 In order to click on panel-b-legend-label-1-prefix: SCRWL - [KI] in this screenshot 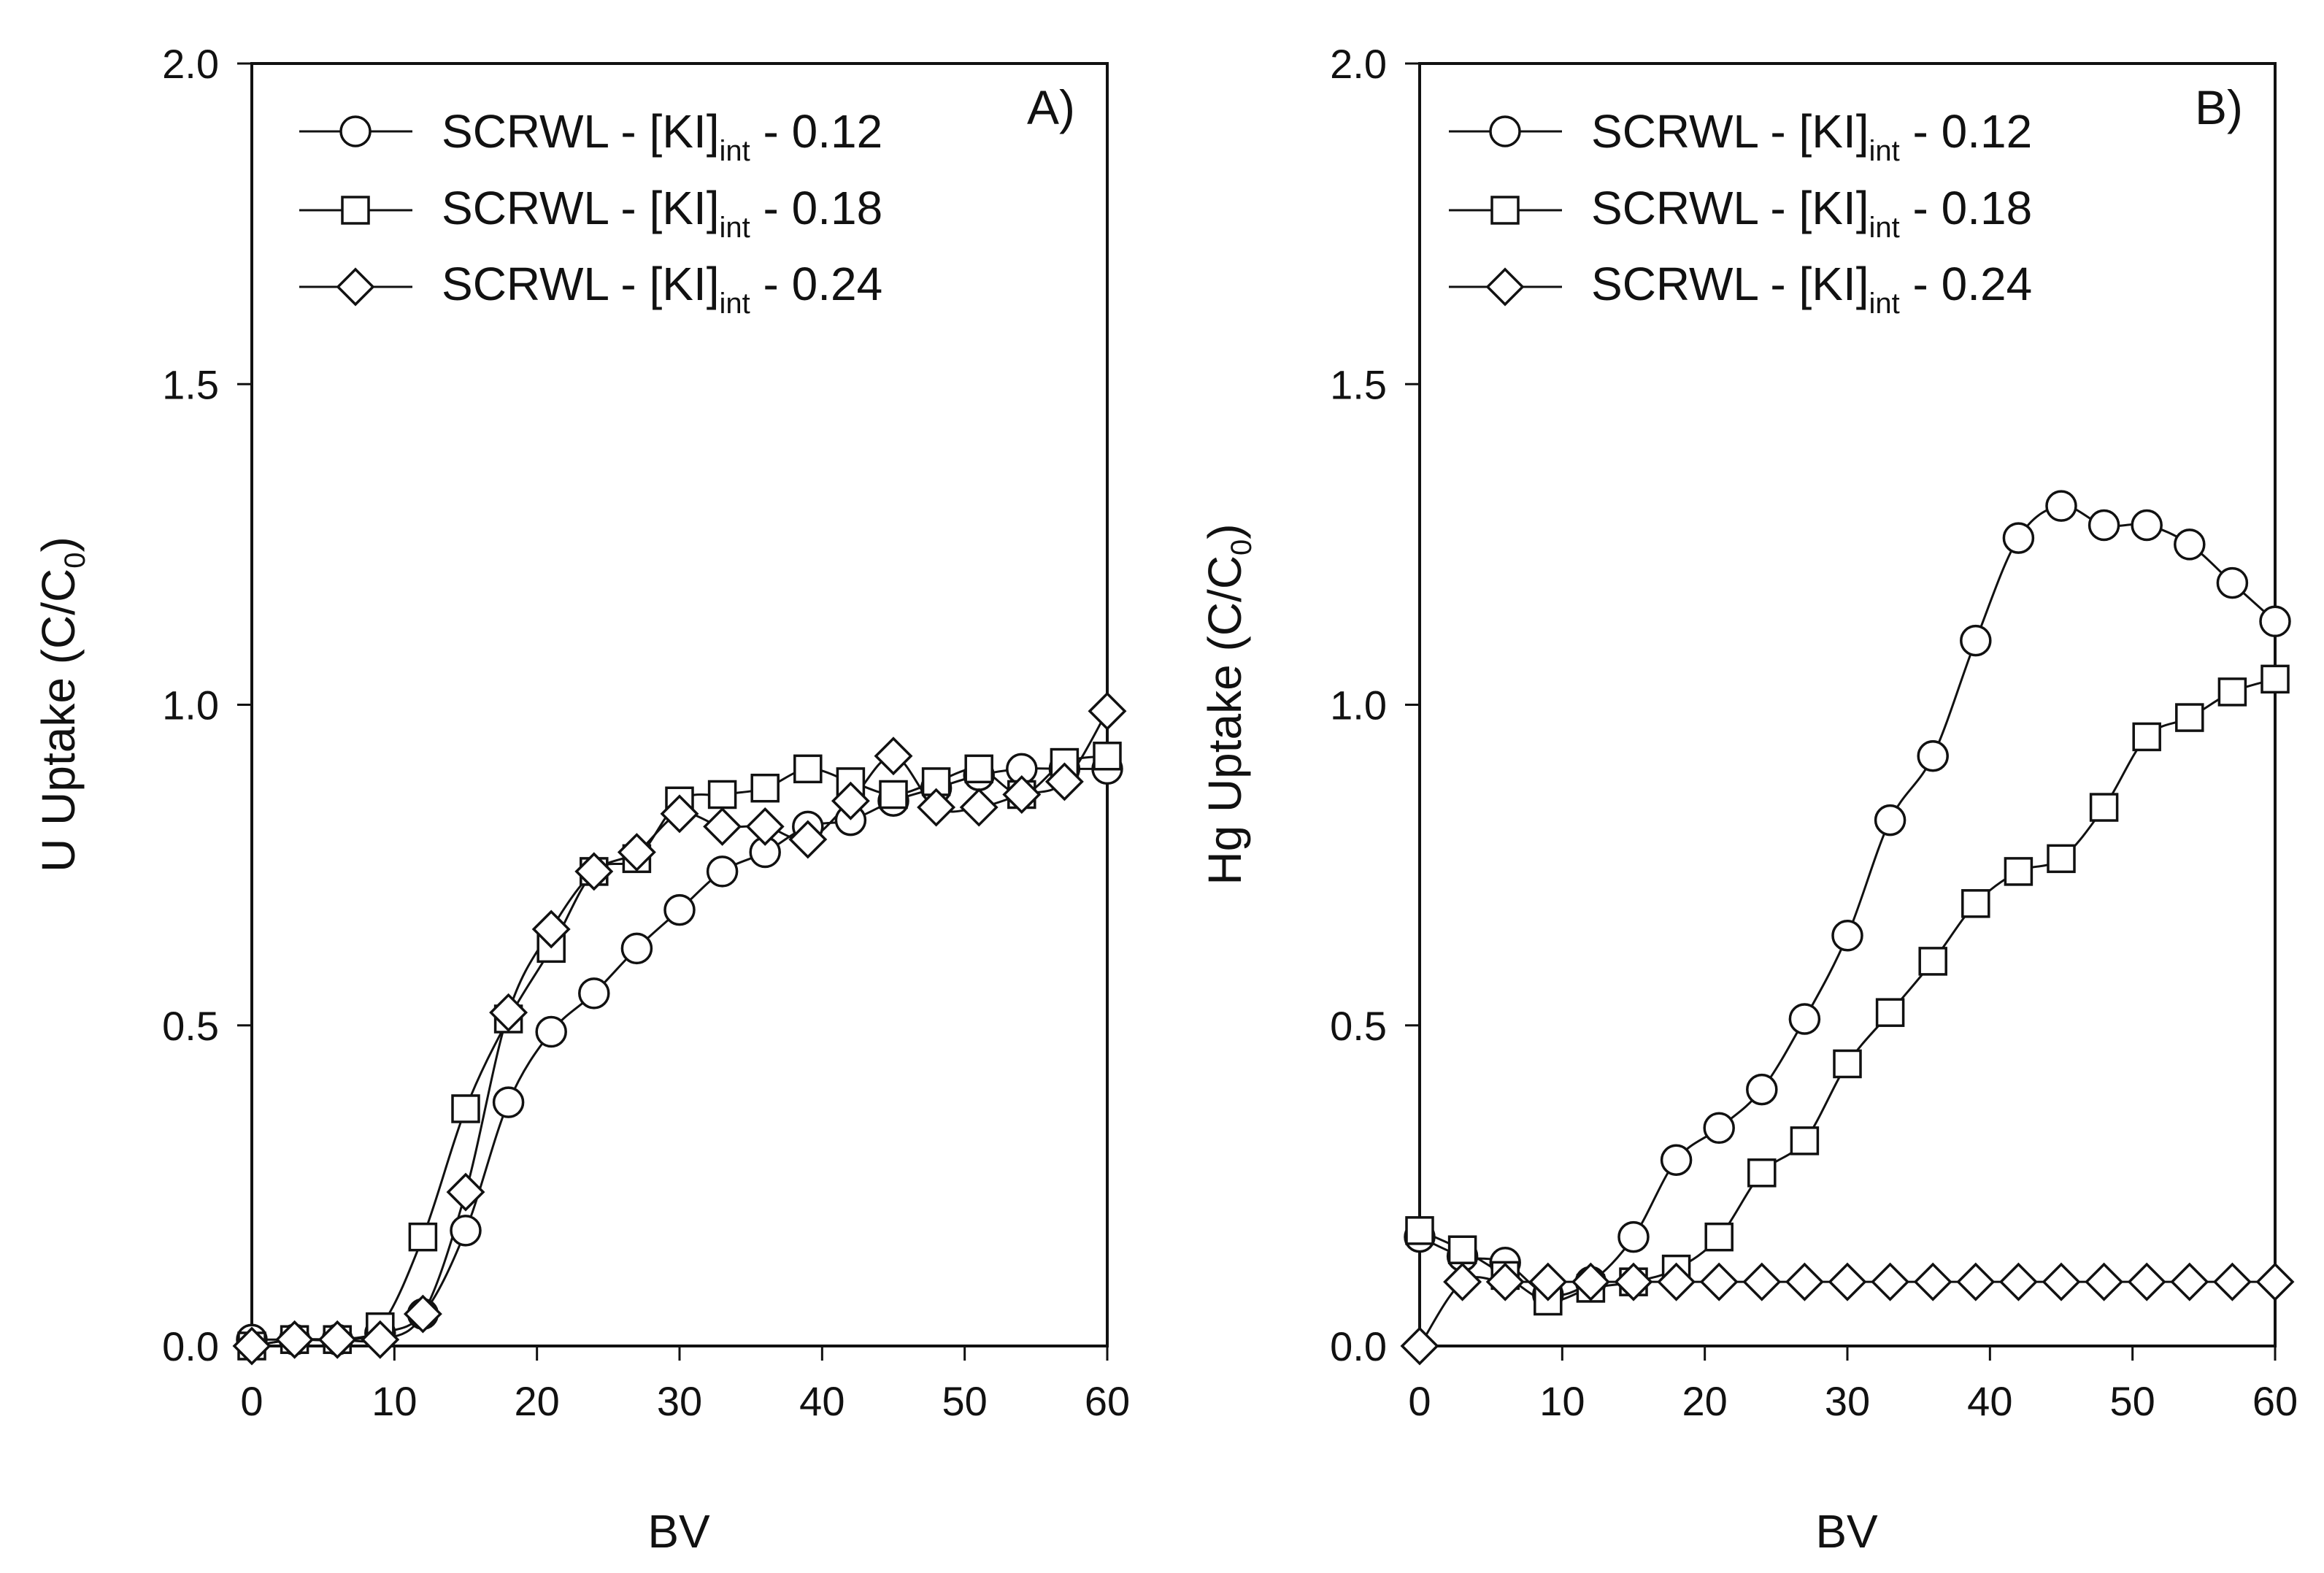, I will do `click(1730, 131)`.